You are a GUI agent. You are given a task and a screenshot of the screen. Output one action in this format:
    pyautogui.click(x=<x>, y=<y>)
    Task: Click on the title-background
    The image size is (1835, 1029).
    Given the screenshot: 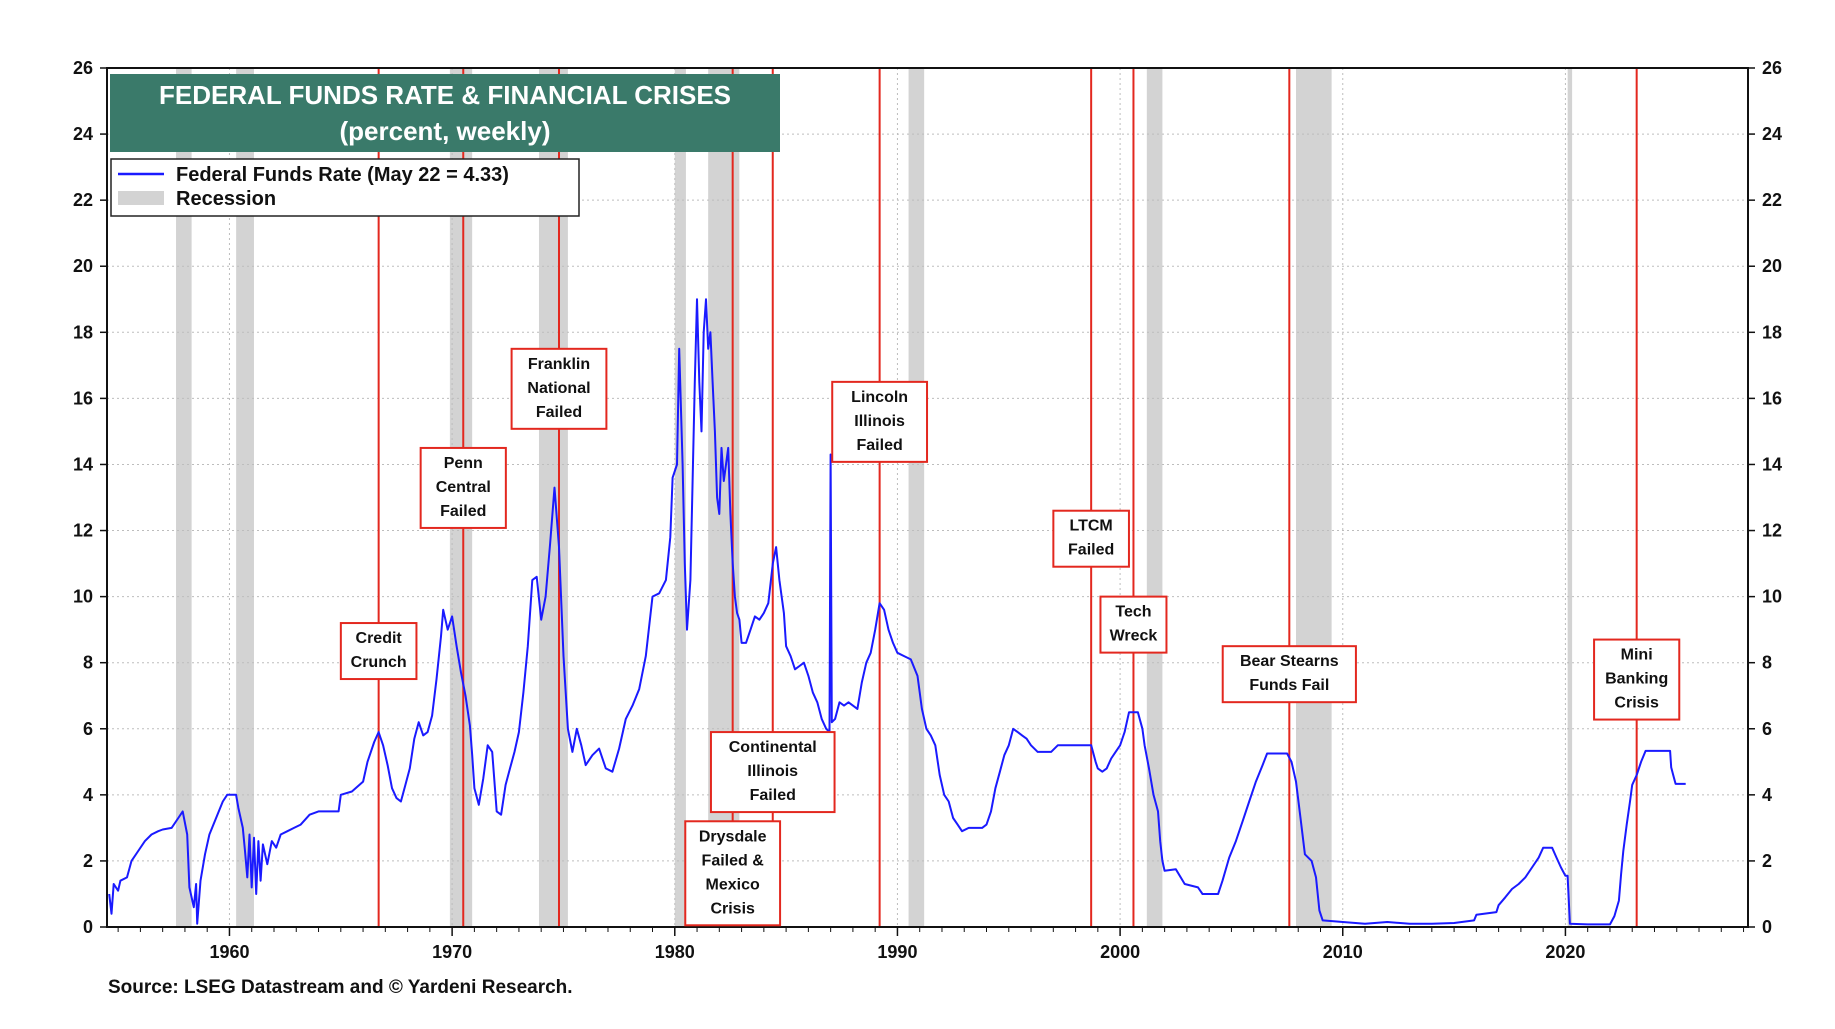 What is the action you would take?
    pyautogui.click(x=445, y=113)
    